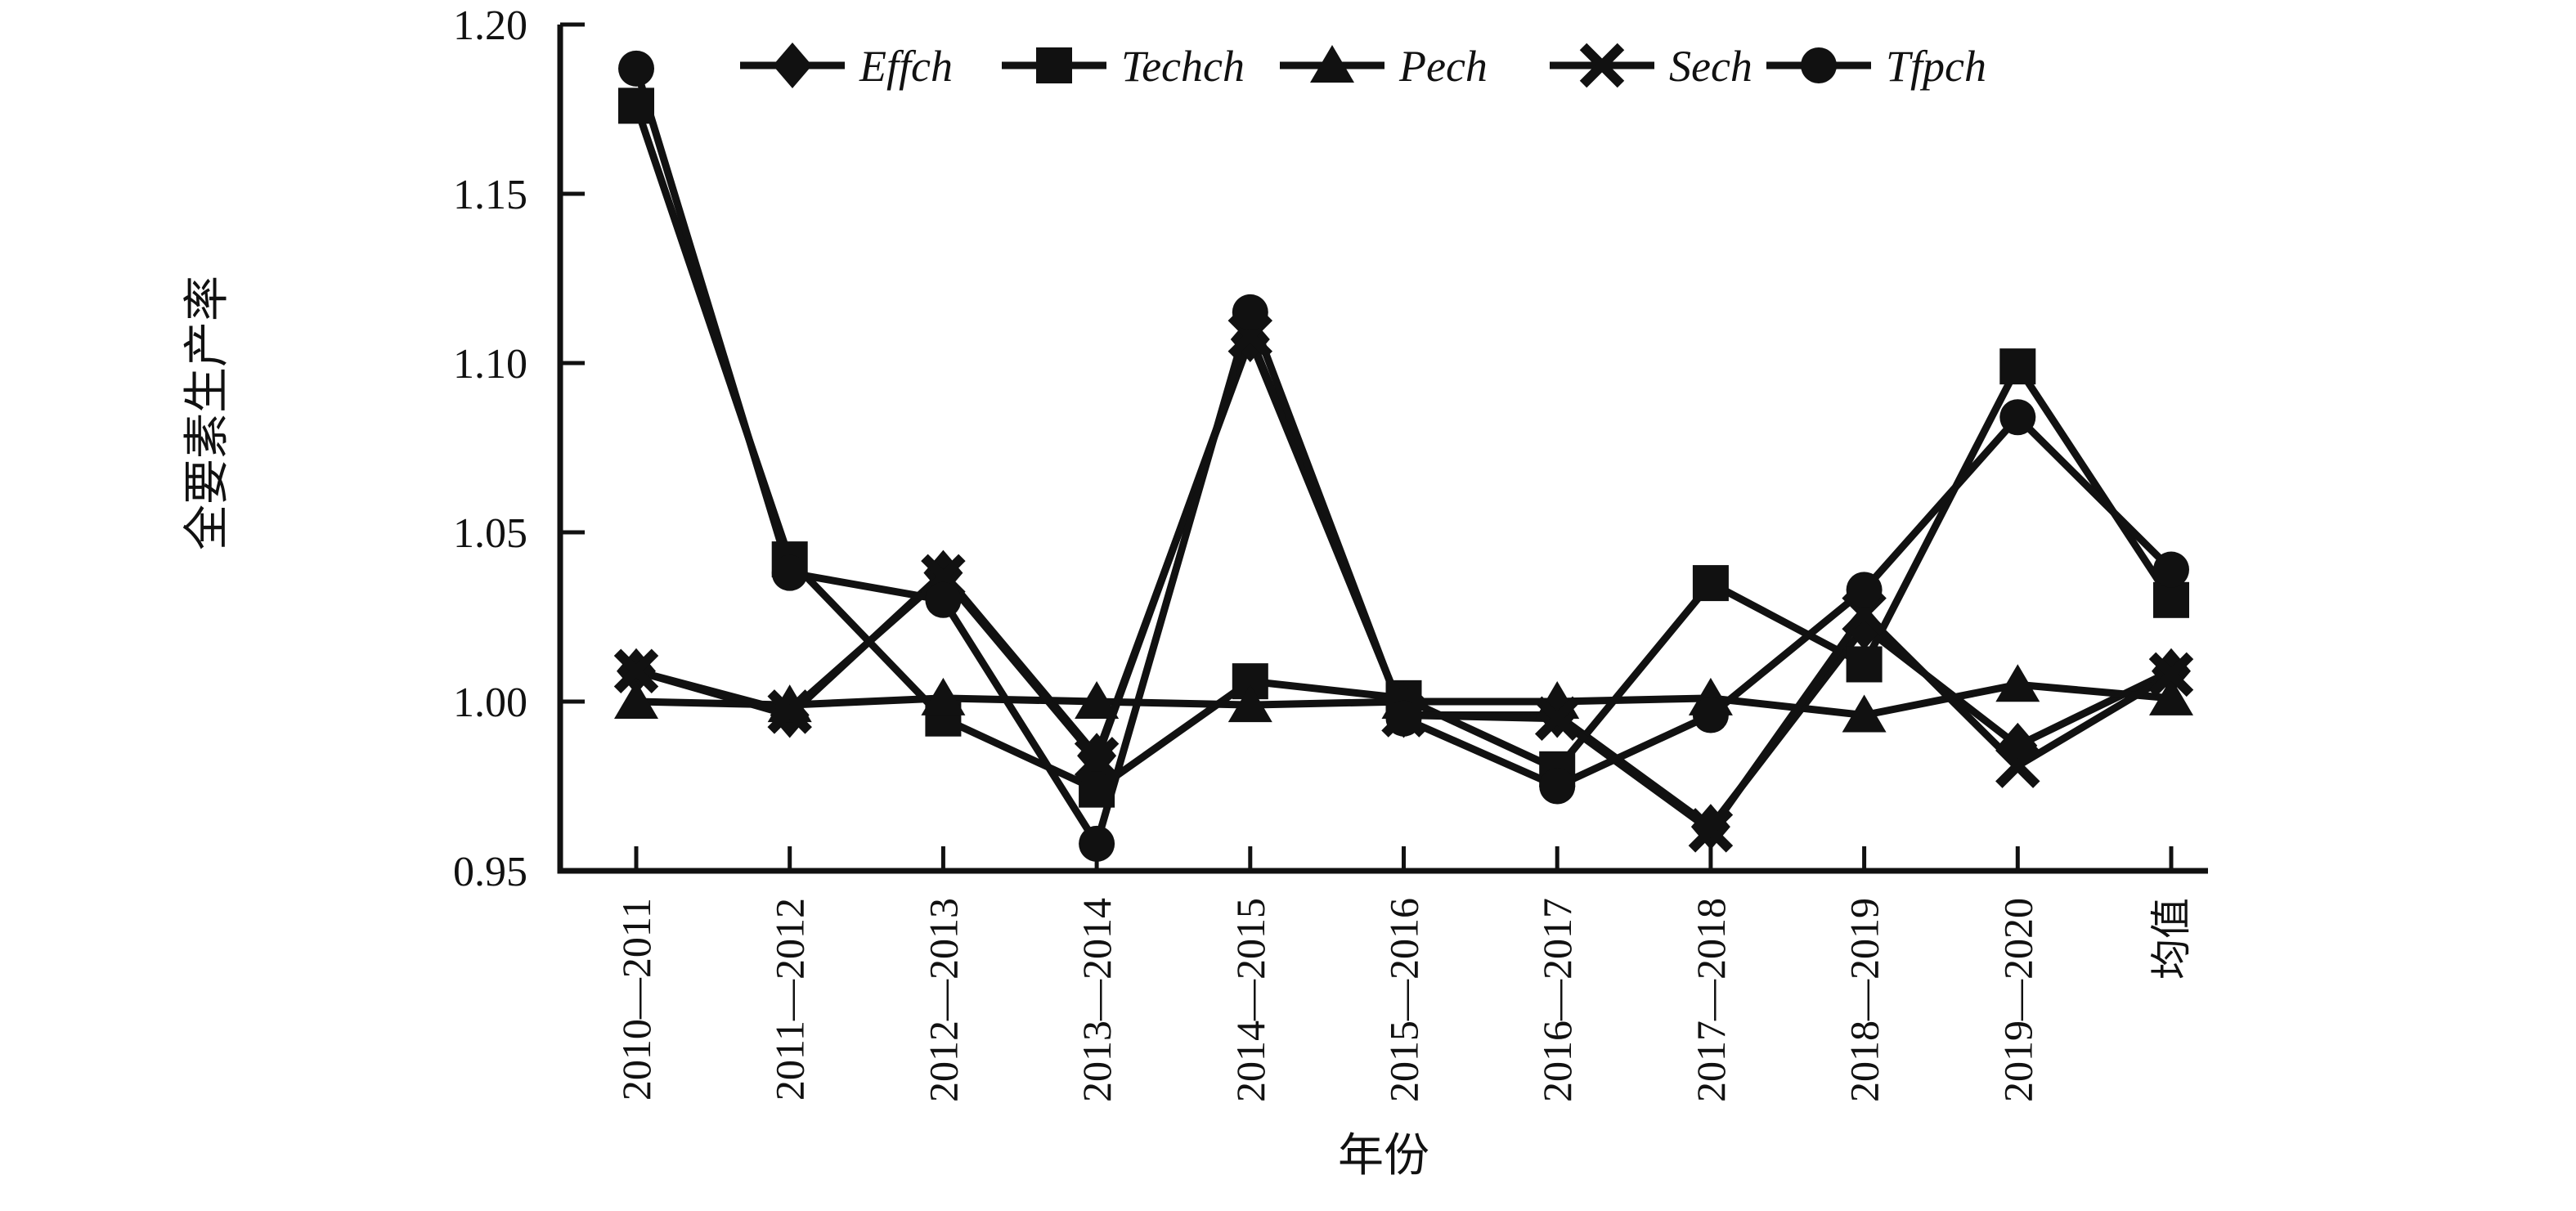  Describe the element at coordinates (1651, 66) in the screenshot. I see `legend-item-Sech: Sech` at that location.